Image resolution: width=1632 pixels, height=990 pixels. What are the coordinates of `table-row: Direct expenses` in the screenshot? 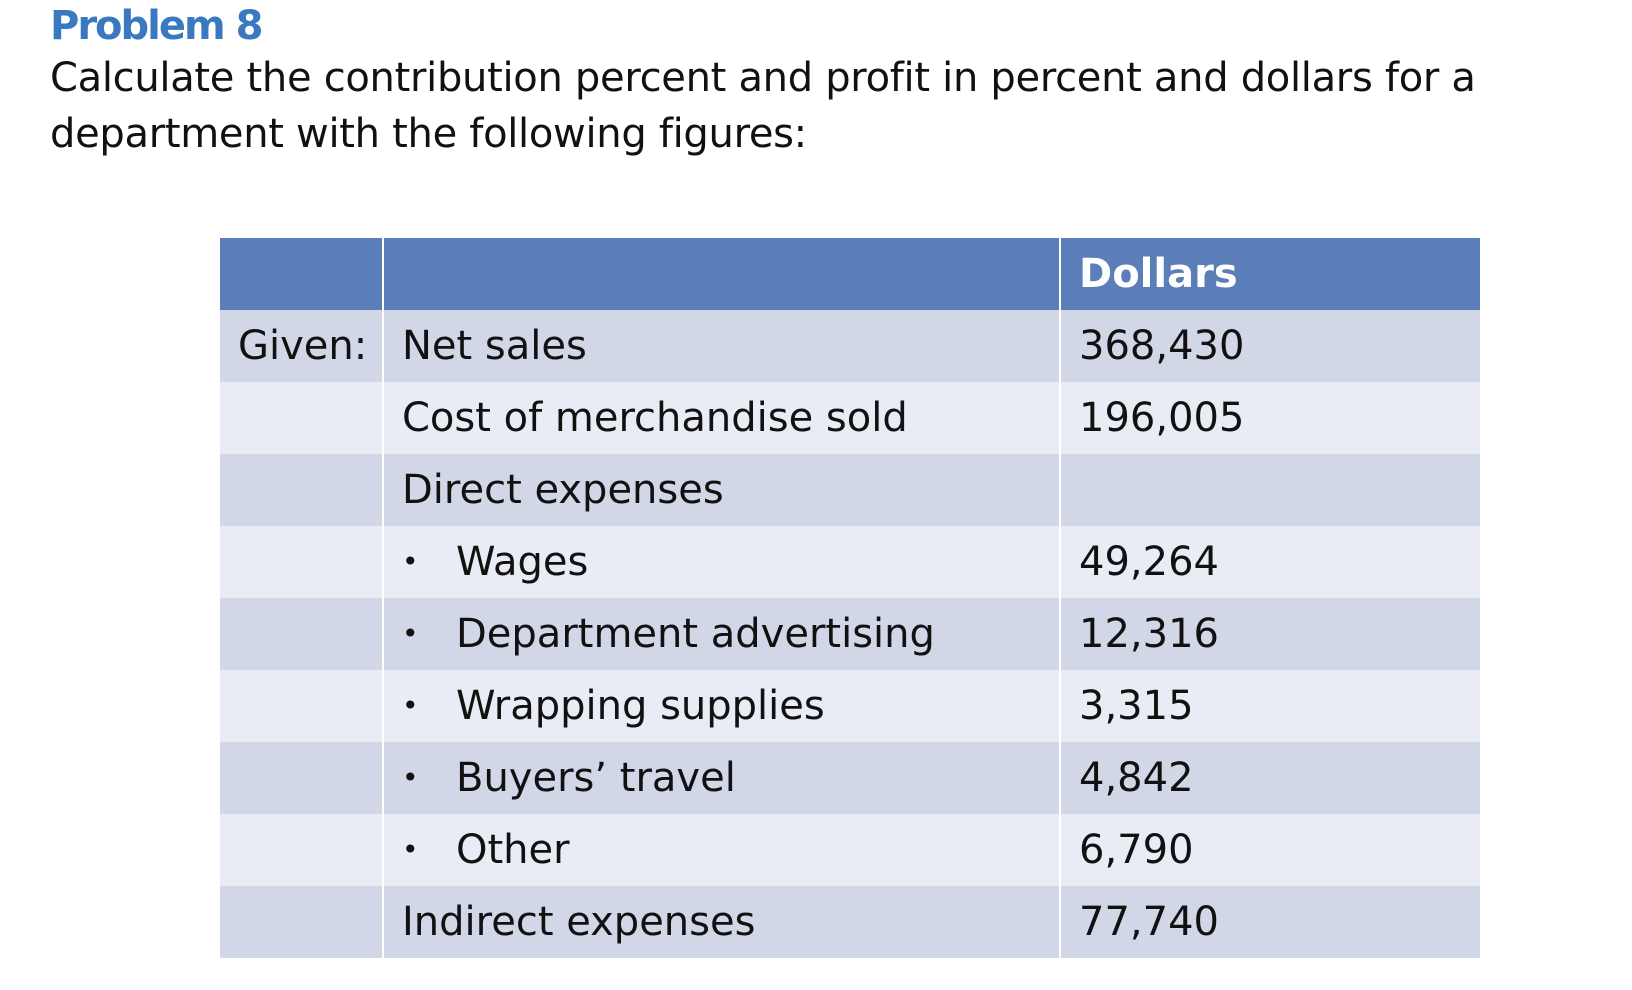 It's located at (850, 490).